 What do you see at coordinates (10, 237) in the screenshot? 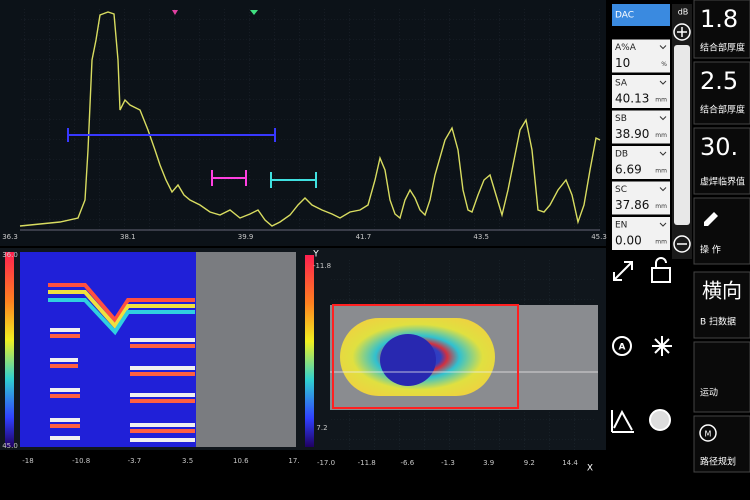
I see `a-scan-x-label: 36.3` at bounding box center [10, 237].